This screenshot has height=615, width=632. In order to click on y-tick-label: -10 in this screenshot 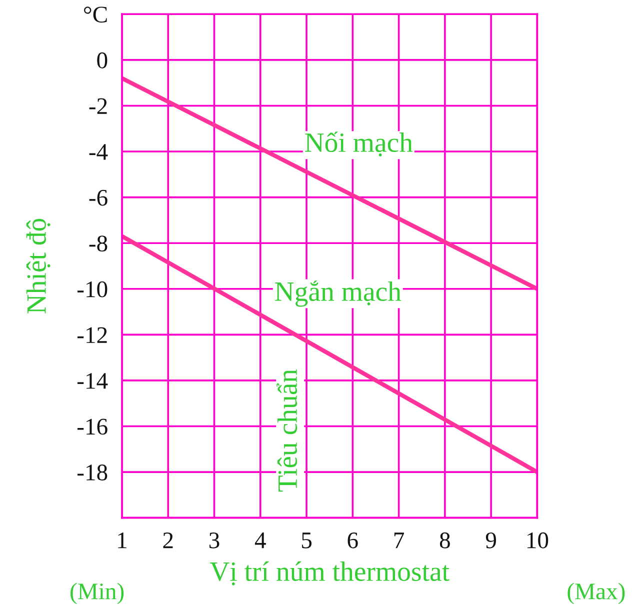, I will do `click(92, 289)`.